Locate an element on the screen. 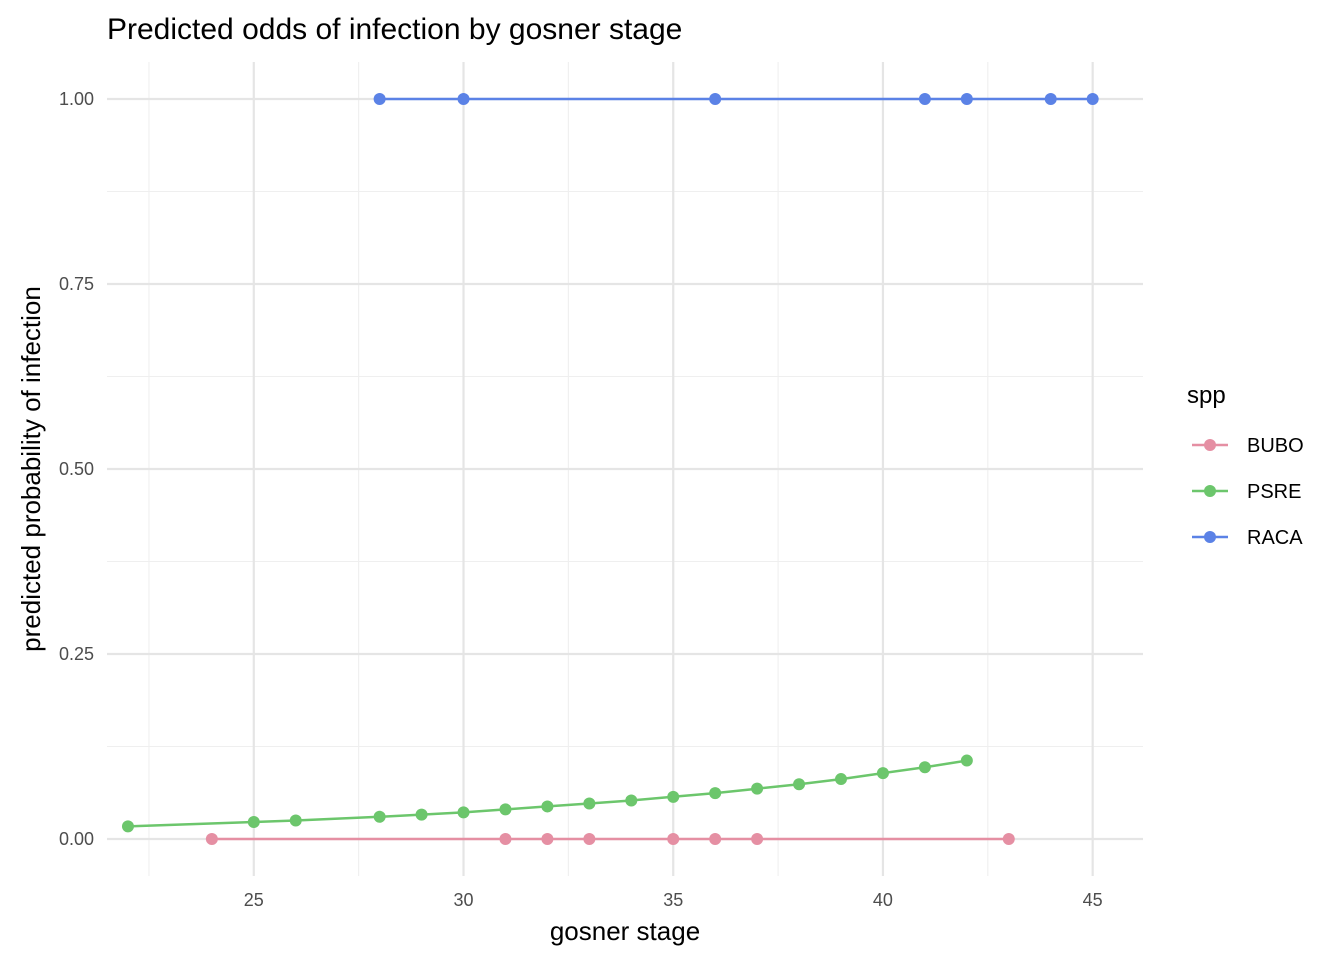  y-tick-label: 1.00 is located at coordinates (76, 99).